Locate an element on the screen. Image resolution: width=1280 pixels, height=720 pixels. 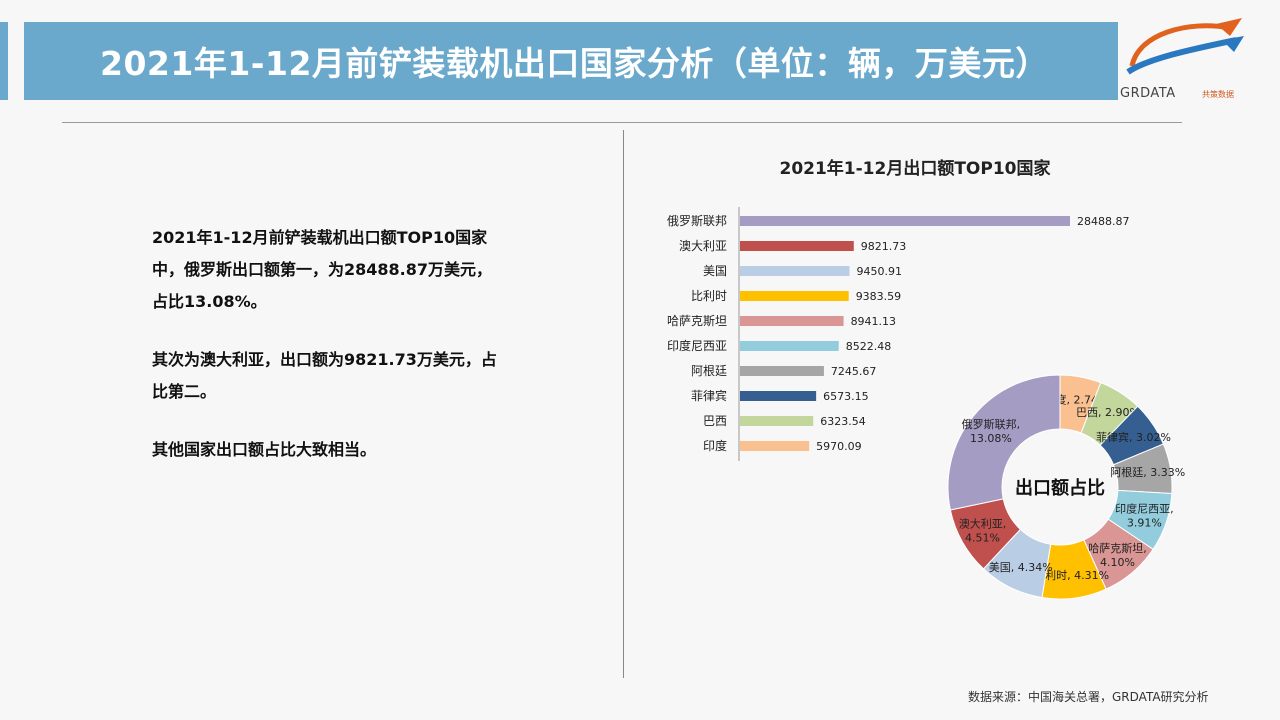
bar-value-label: 8522.48 is located at coordinates (869, 346).